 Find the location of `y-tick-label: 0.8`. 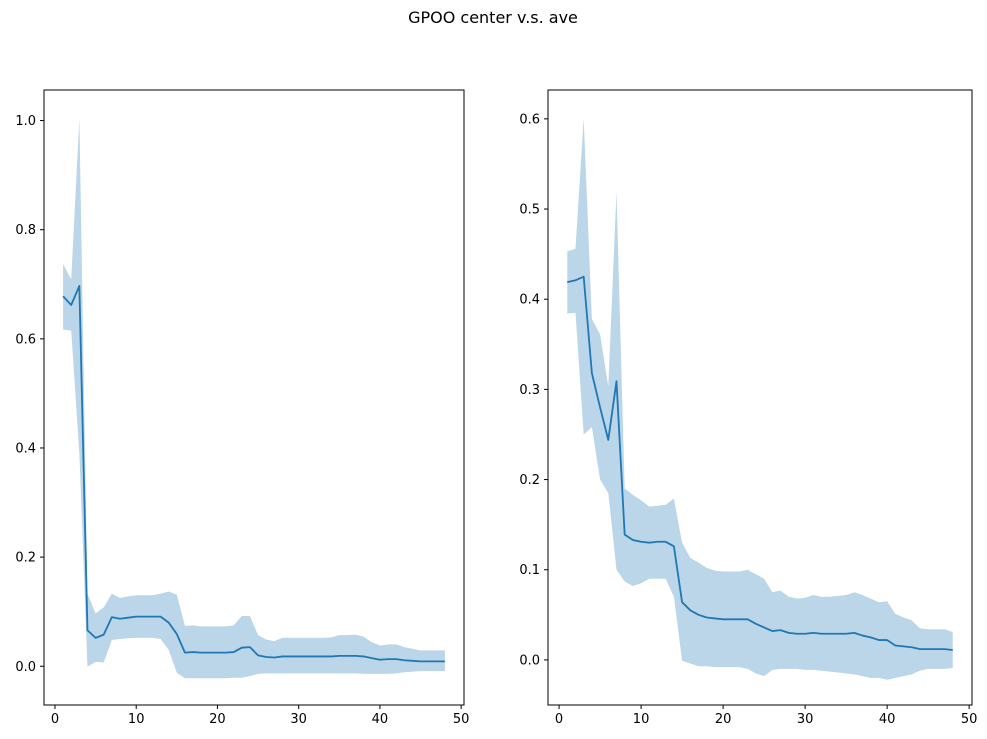

y-tick-label: 0.8 is located at coordinates (25, 230).